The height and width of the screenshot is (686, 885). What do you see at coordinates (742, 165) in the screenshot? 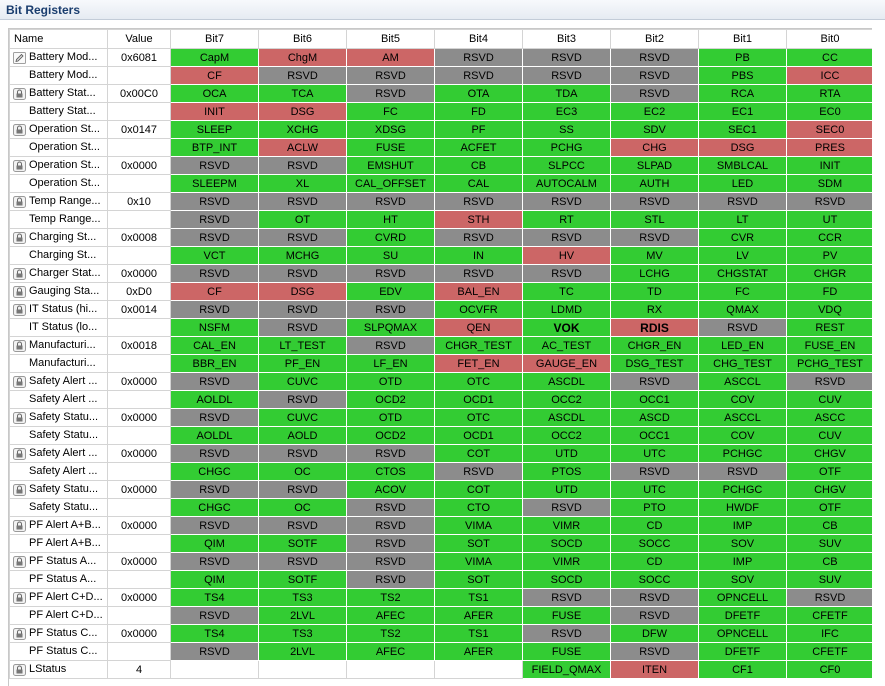
I see `bit1-cell: SMBLCAL` at bounding box center [742, 165].